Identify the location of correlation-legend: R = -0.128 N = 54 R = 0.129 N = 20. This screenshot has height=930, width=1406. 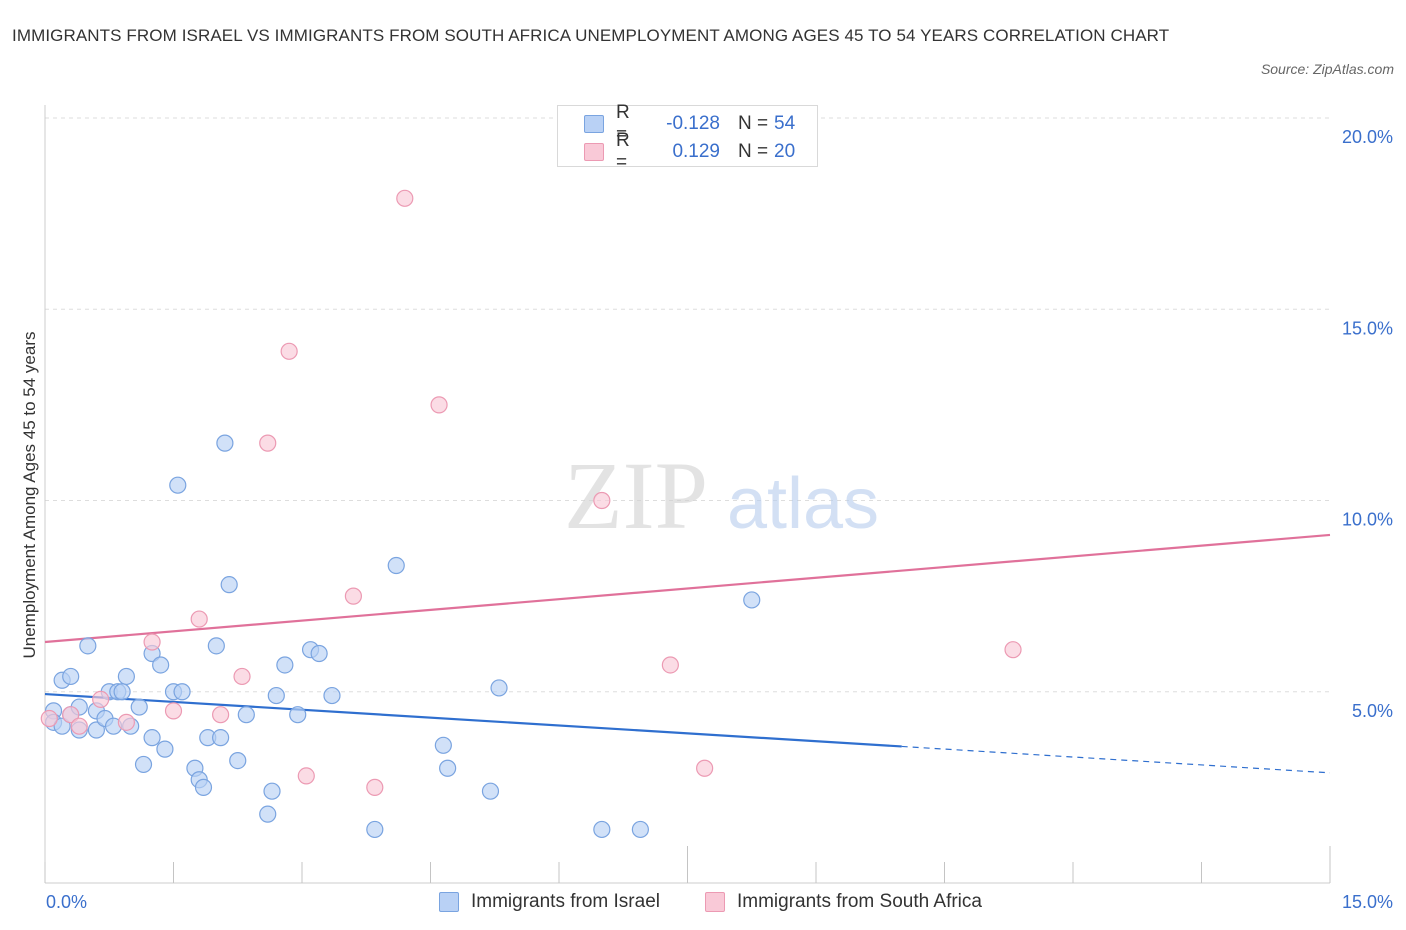
(687, 137).